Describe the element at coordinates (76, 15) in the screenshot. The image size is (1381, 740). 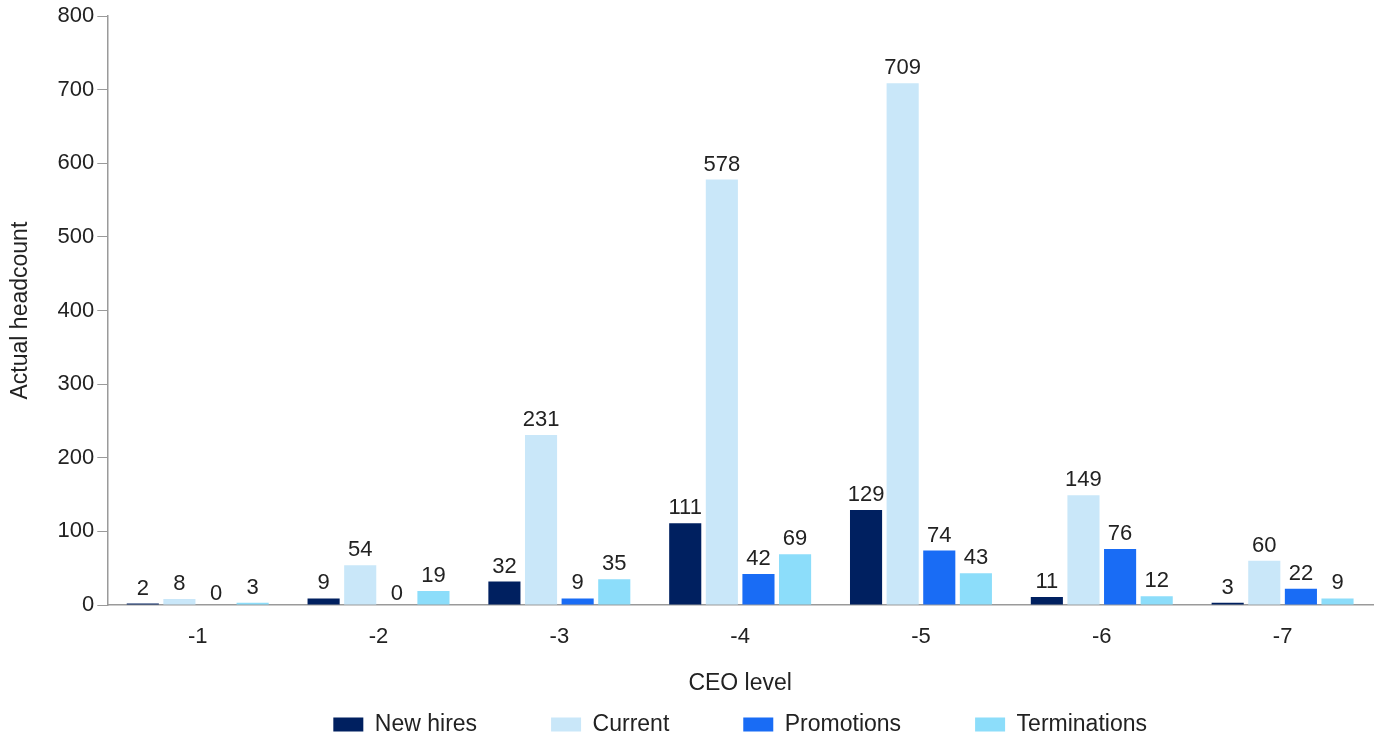
I see `y-tick-label: 800` at that location.